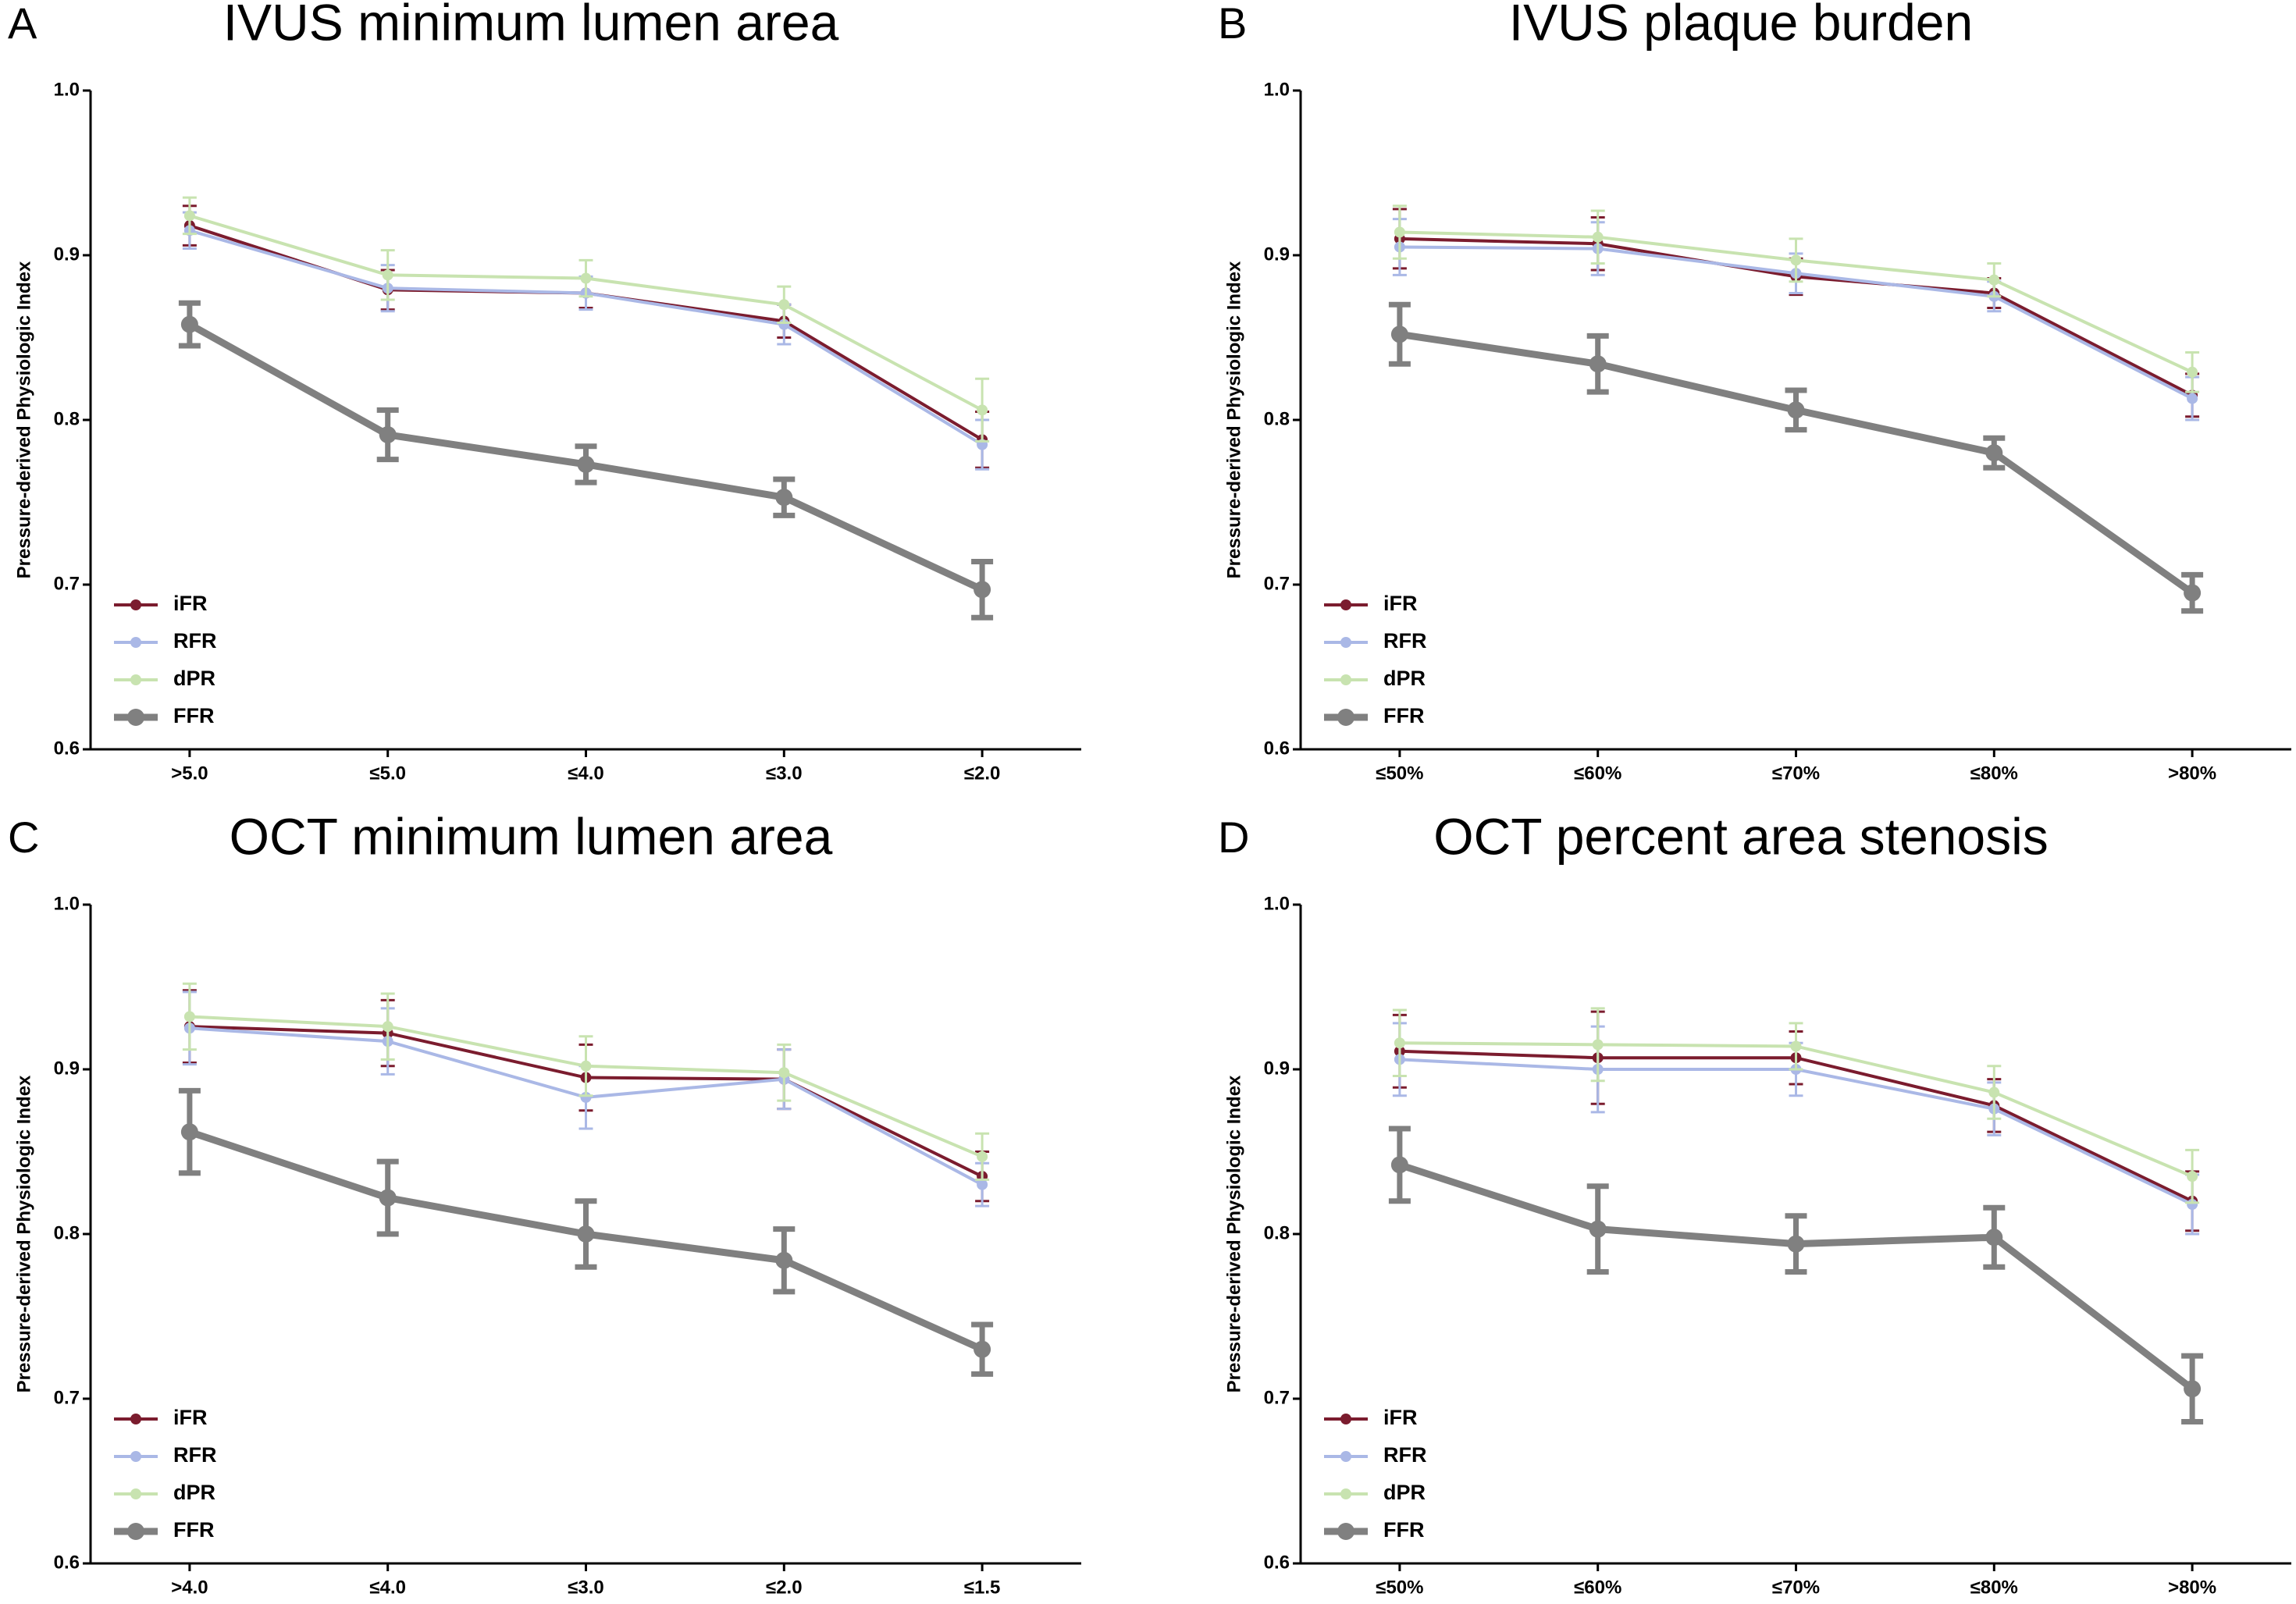  Describe the element at coordinates (23, 837) in the screenshot. I see `panel-label: C` at that location.